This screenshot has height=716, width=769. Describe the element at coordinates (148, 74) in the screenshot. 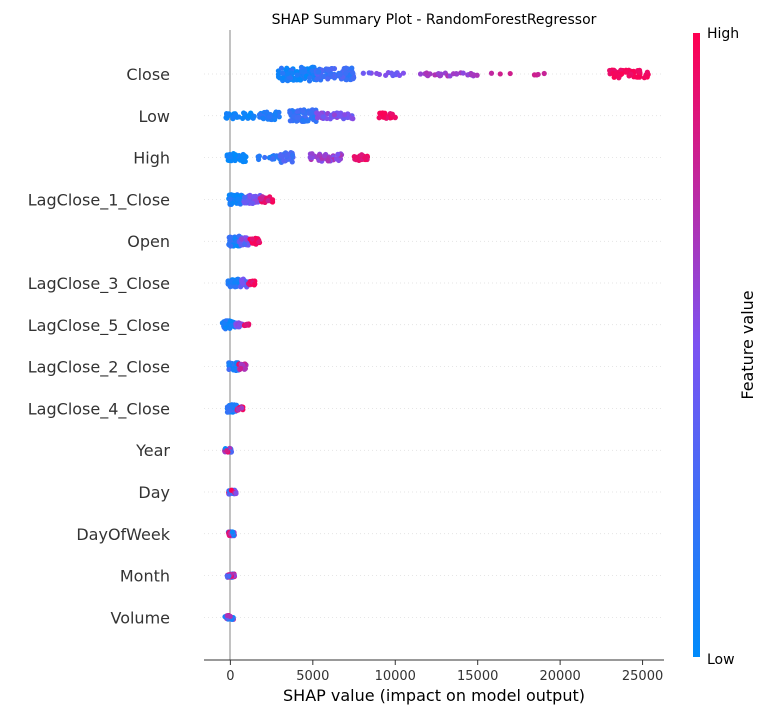

I see `feature-label: Close` at that location.